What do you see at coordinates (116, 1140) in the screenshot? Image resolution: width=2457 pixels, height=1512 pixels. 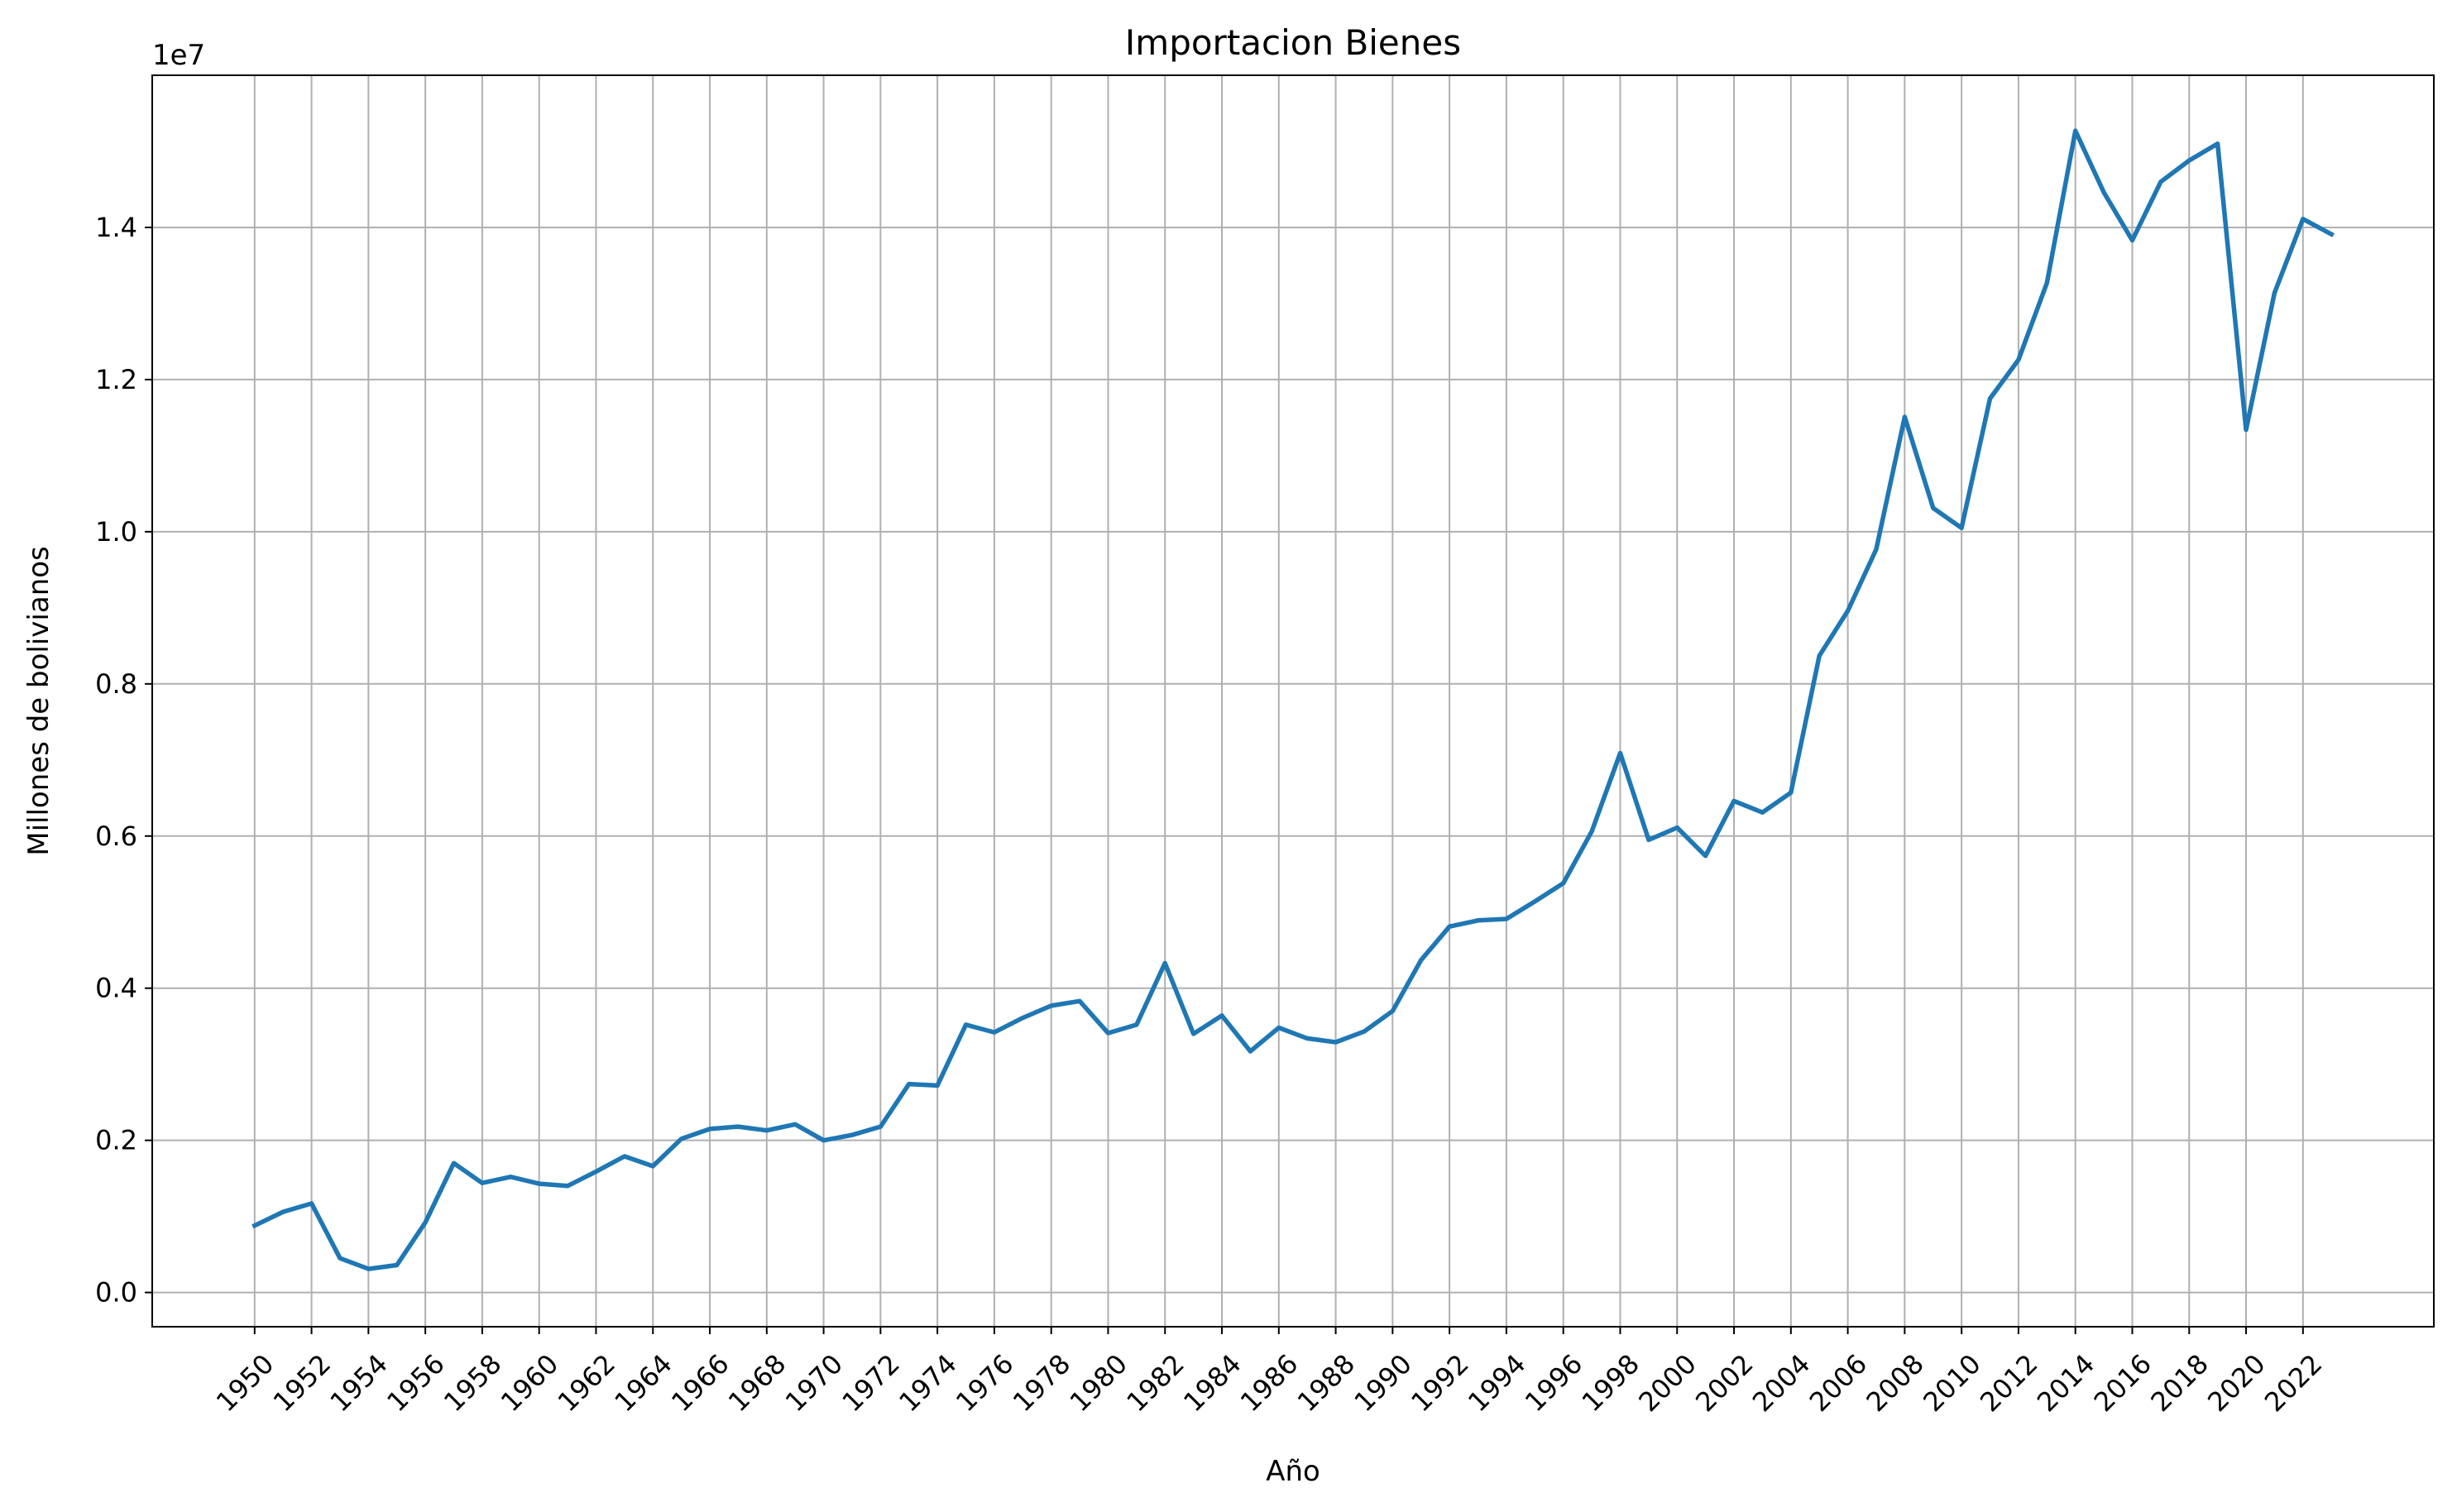 I see `y-tick-label: 0.2` at bounding box center [116, 1140].